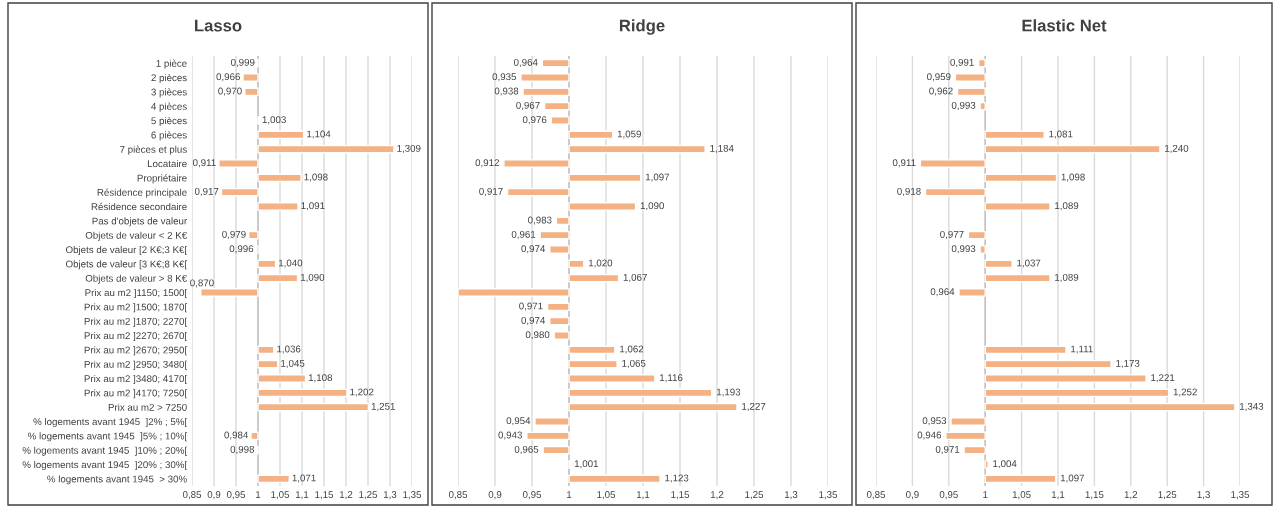 Image resolution: width=1275 pixels, height=508 pixels. What do you see at coordinates (634, 363) in the screenshot?
I see `data-label: 1,065` at bounding box center [634, 363].